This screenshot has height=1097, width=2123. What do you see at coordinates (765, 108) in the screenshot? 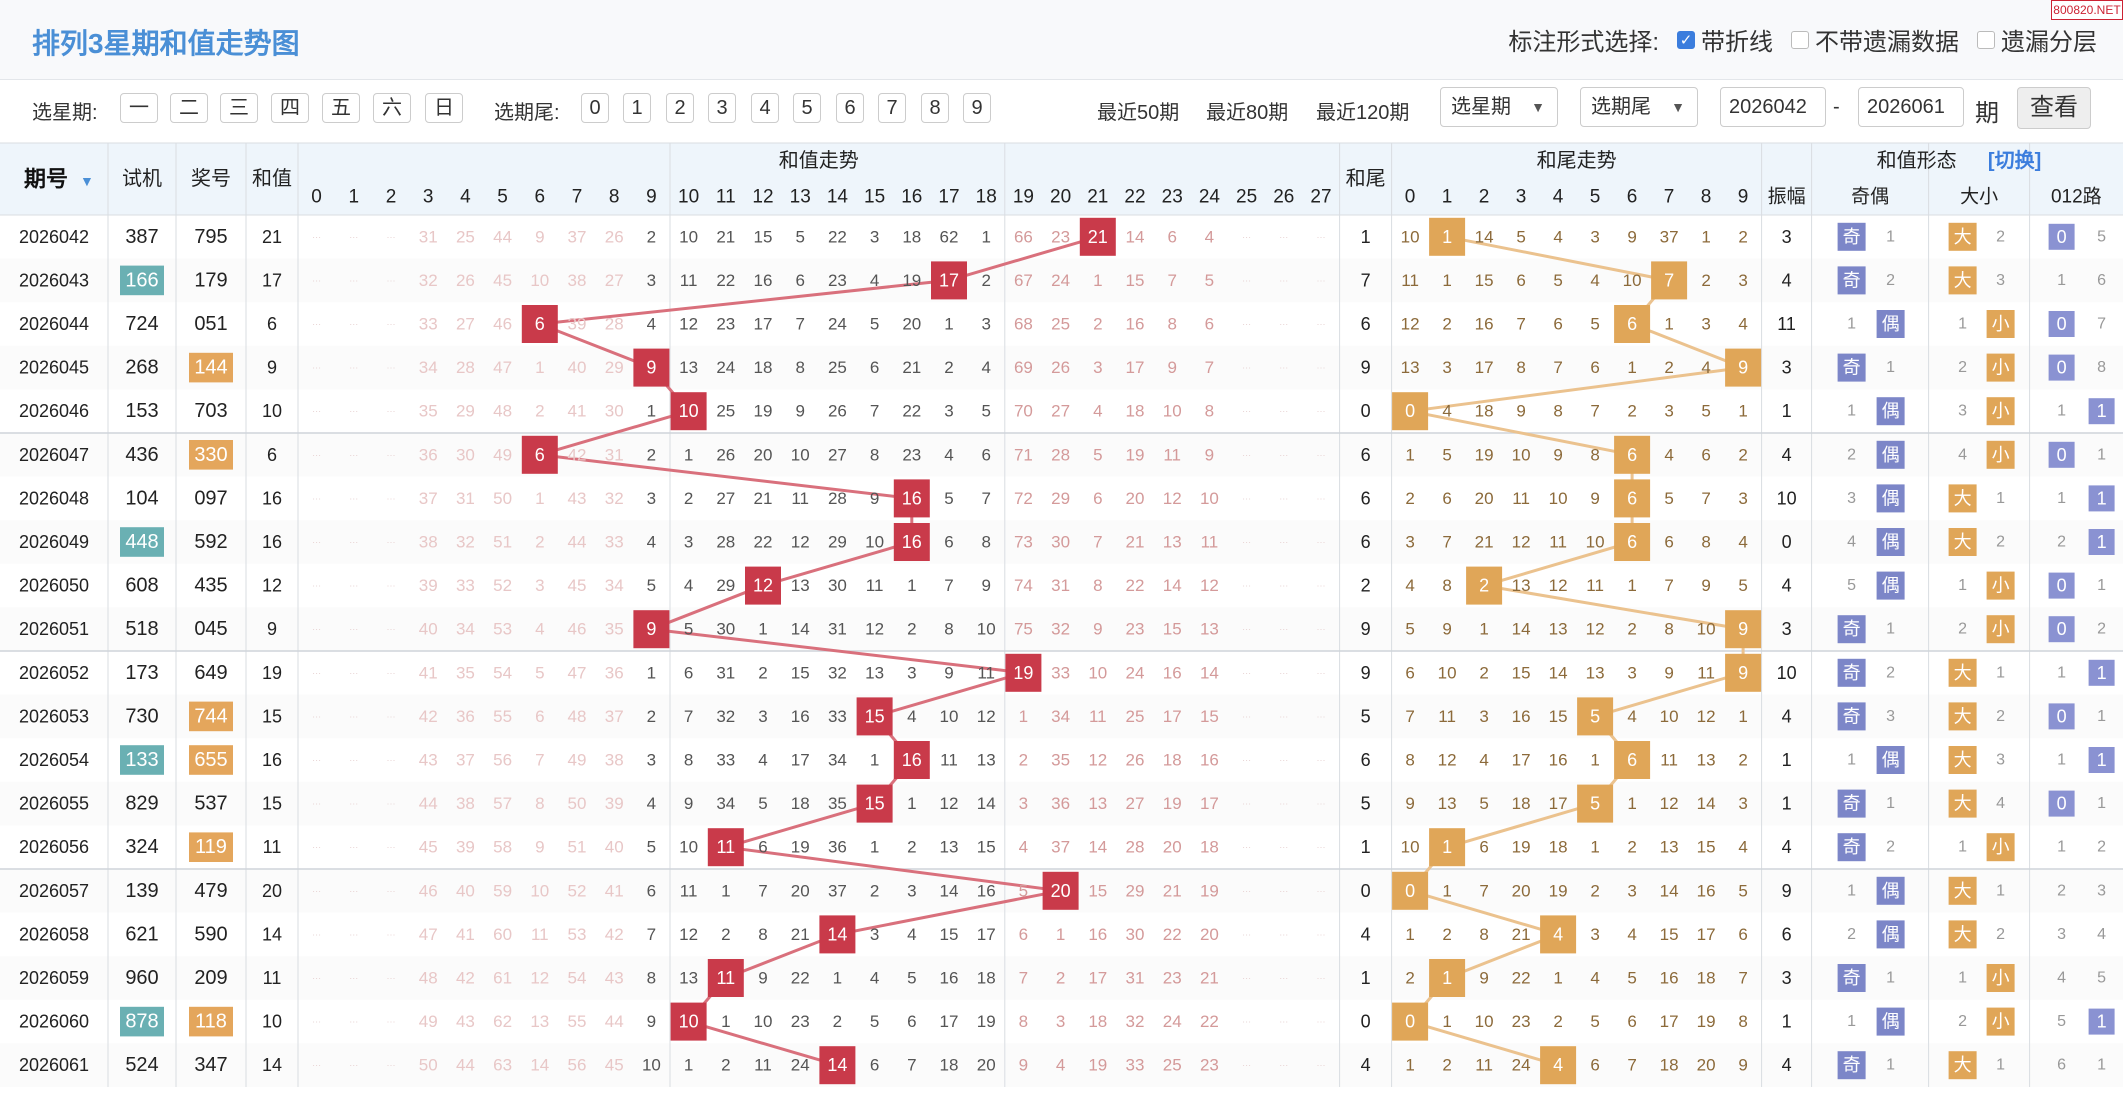
I see `tail-button: 4` at bounding box center [765, 108].